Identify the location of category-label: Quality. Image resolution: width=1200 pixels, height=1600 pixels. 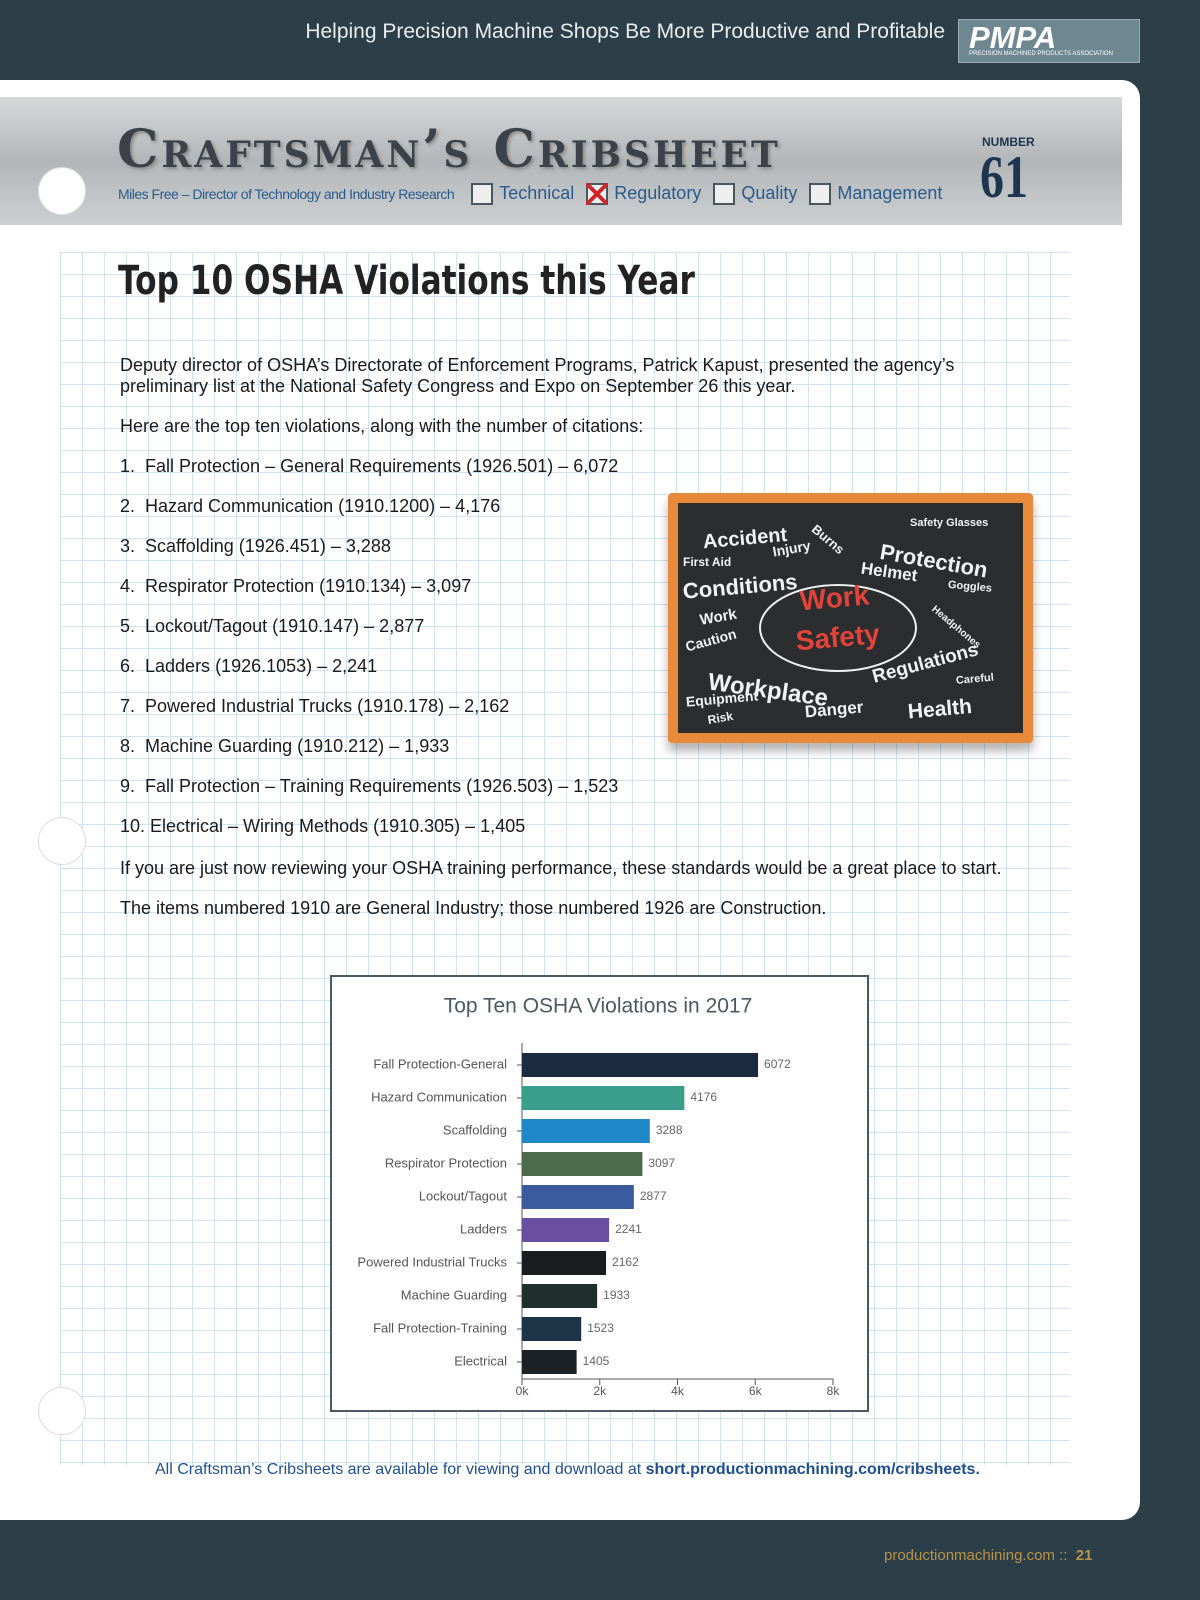
(769, 193).